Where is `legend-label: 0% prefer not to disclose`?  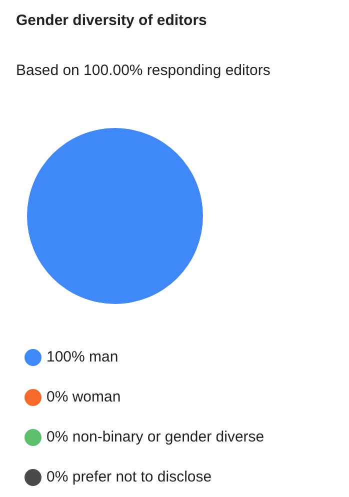
legend-label: 0% prefer not to disclose is located at coordinates (129, 477).